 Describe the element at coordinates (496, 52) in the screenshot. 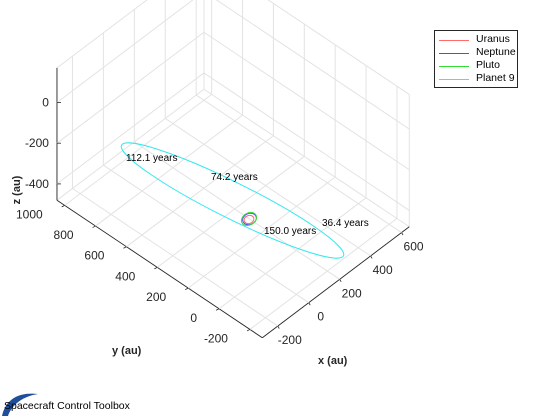

I see `legend-label: Neptune` at that location.